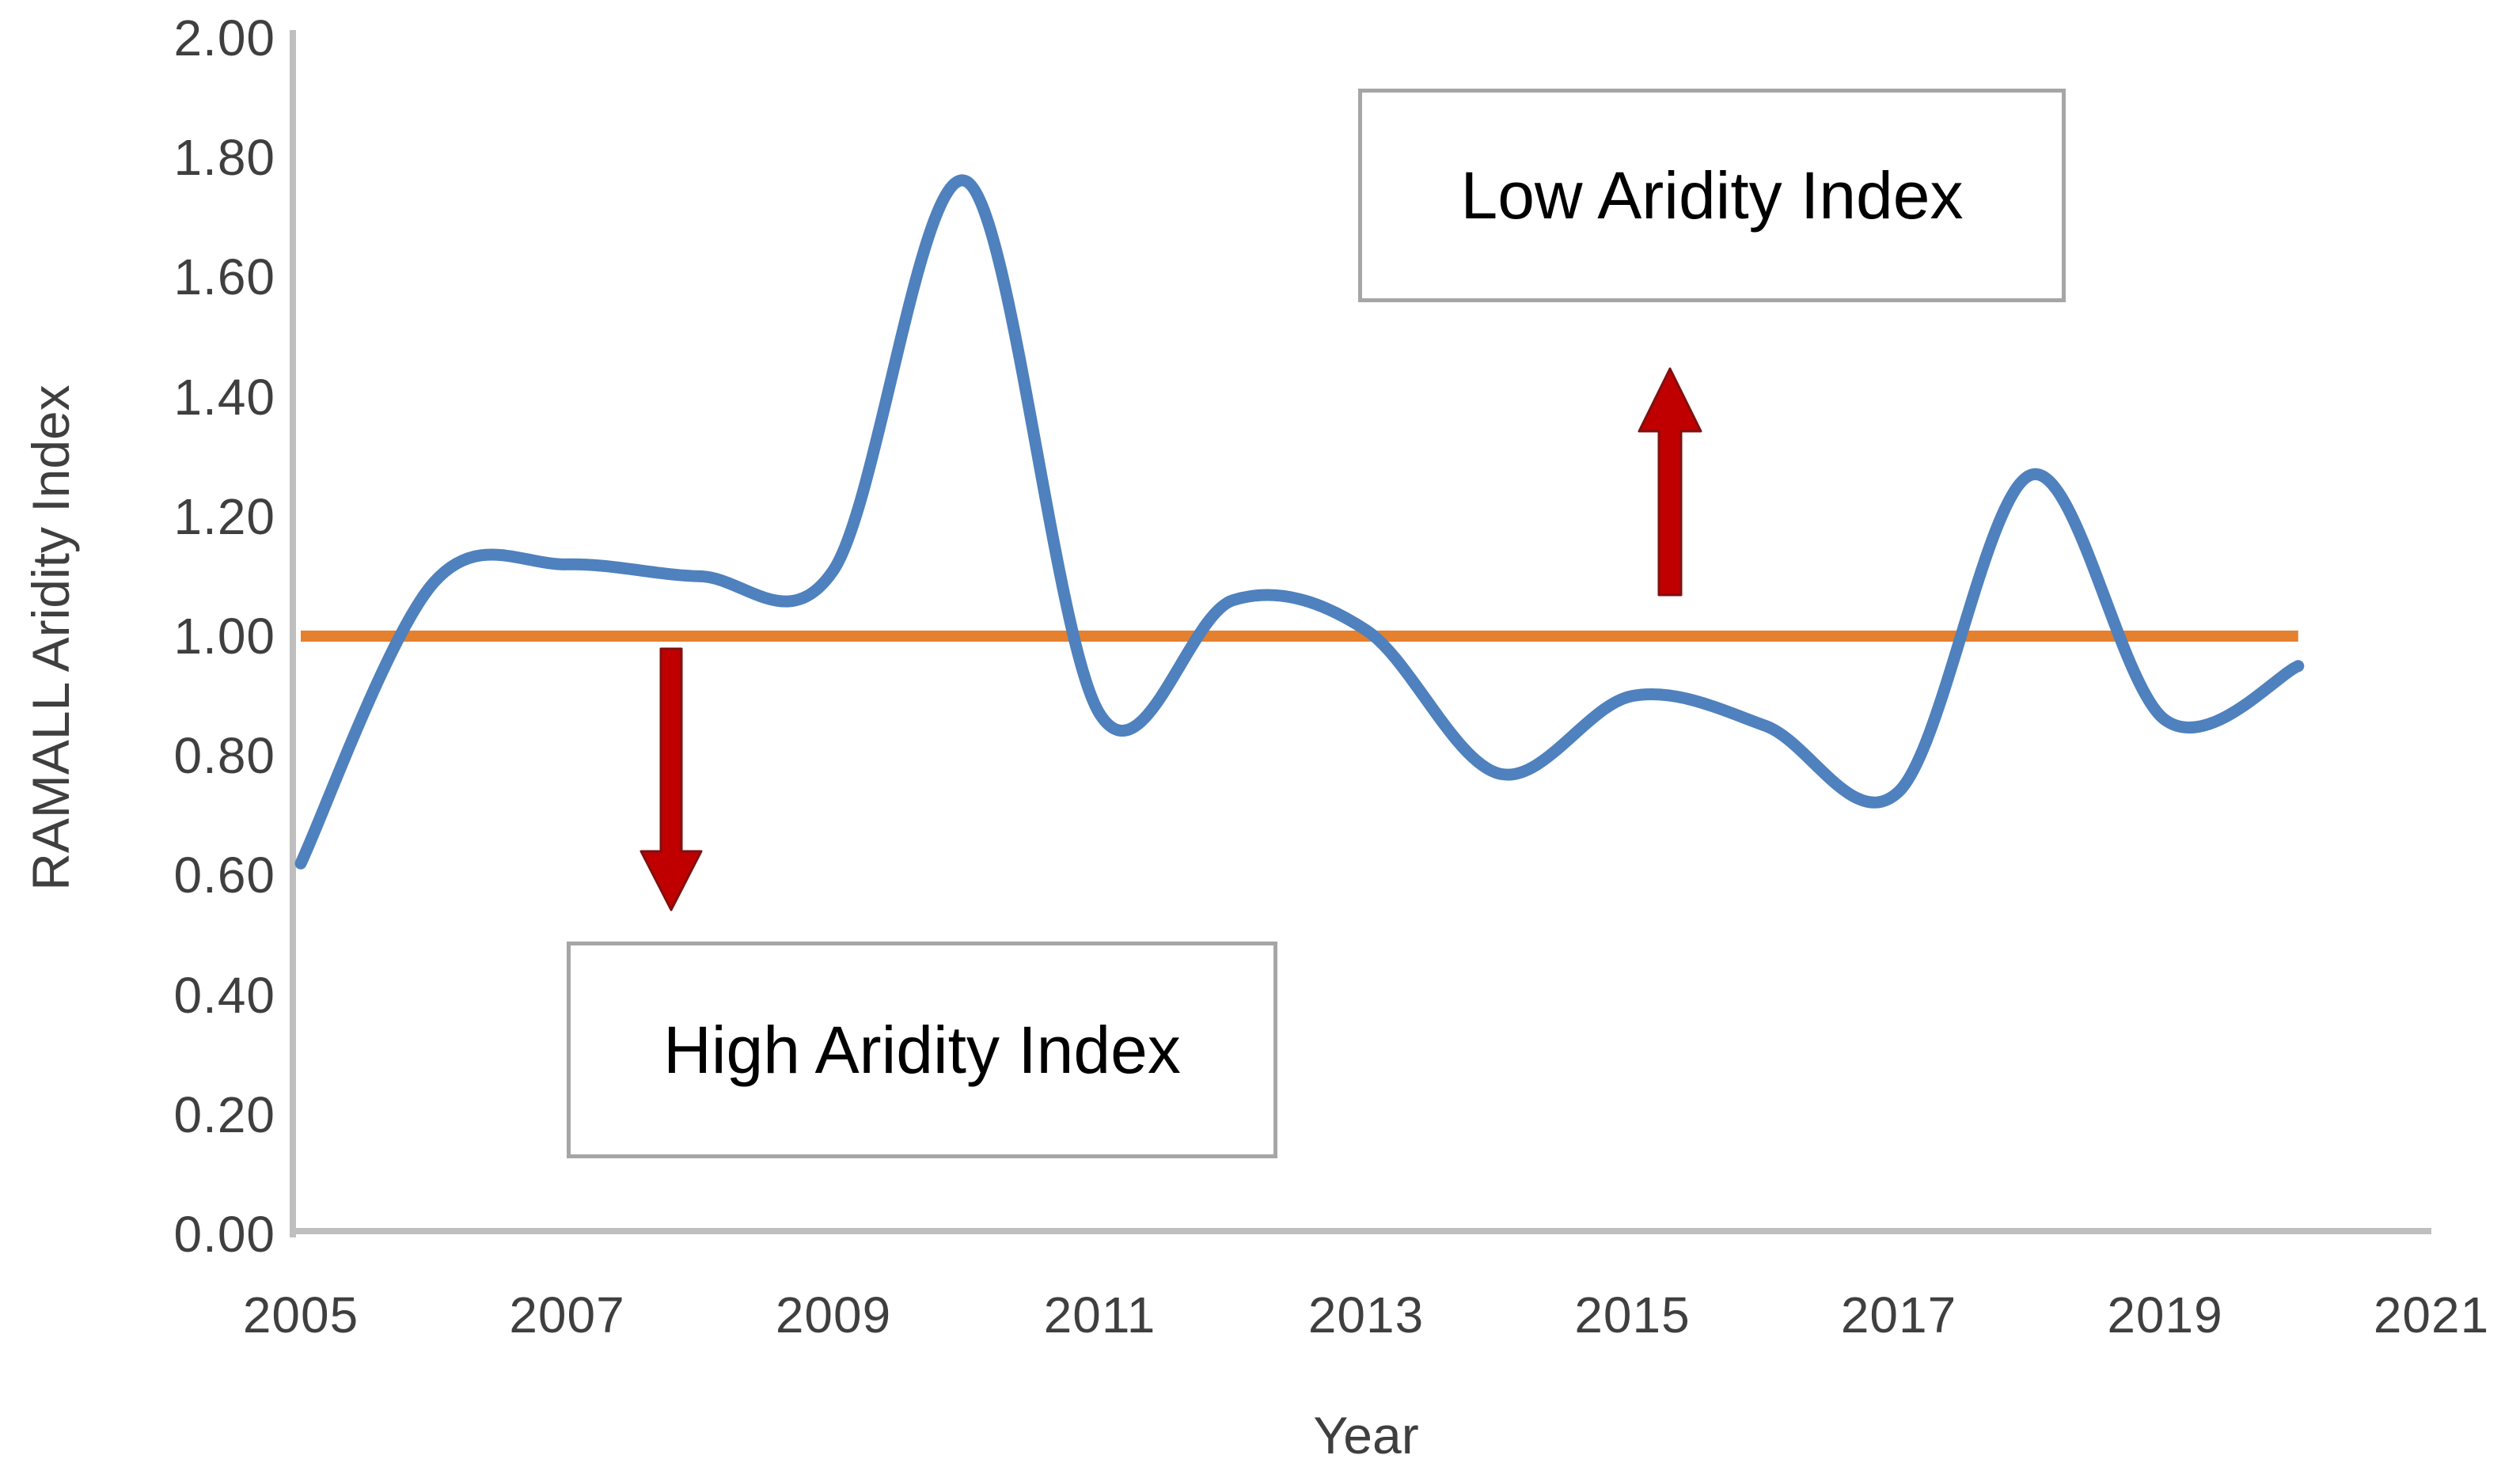 This screenshot has width=2520, height=1474. I want to click on x-tick-label: 2007, so click(567, 1314).